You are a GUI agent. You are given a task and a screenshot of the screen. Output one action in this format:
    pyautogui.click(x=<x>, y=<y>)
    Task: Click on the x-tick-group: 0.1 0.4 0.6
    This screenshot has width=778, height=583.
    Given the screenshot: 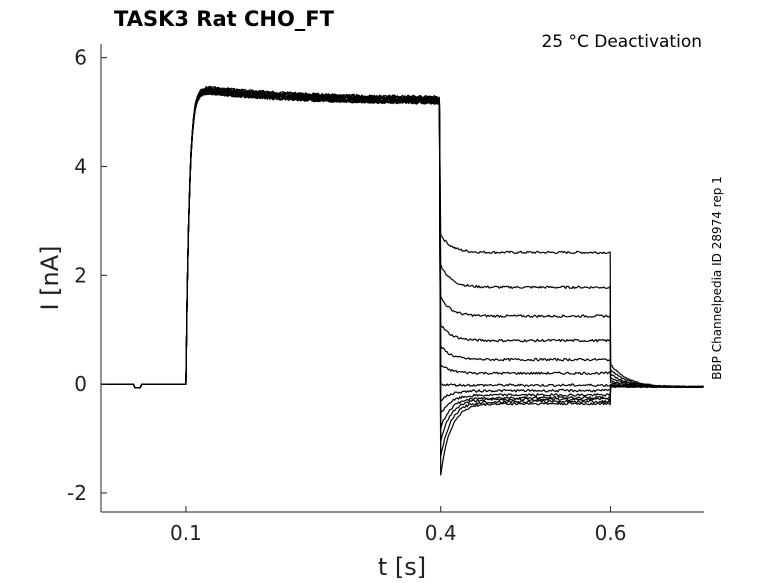 What is the action you would take?
    pyautogui.click(x=398, y=525)
    